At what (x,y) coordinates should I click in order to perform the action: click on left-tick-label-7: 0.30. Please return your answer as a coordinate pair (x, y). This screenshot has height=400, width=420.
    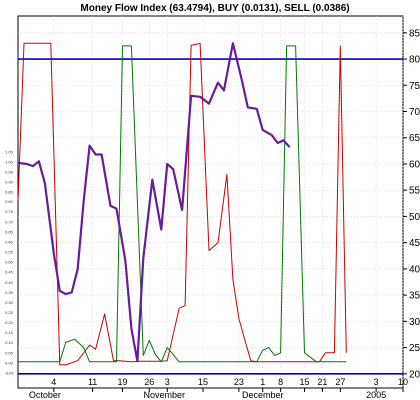
    Looking at the image, I should click on (9, 302).